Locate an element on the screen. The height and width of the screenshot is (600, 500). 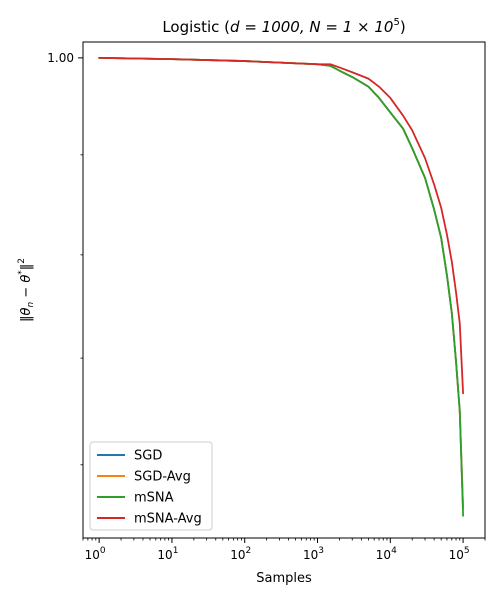
x-tick-label: 10⁰ is located at coordinates (95, 554).